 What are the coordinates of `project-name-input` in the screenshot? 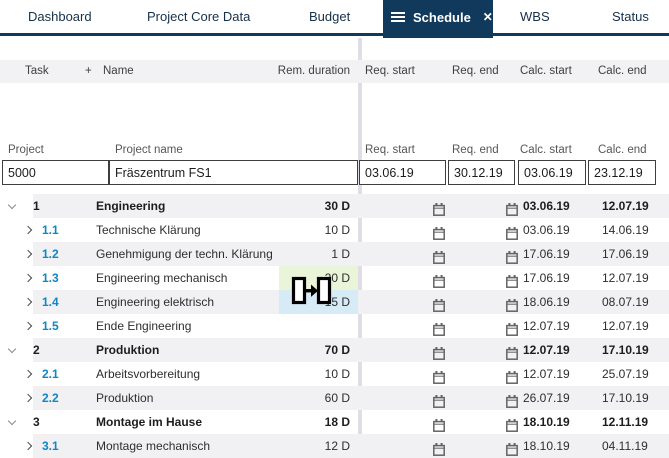 It's located at (233, 172).